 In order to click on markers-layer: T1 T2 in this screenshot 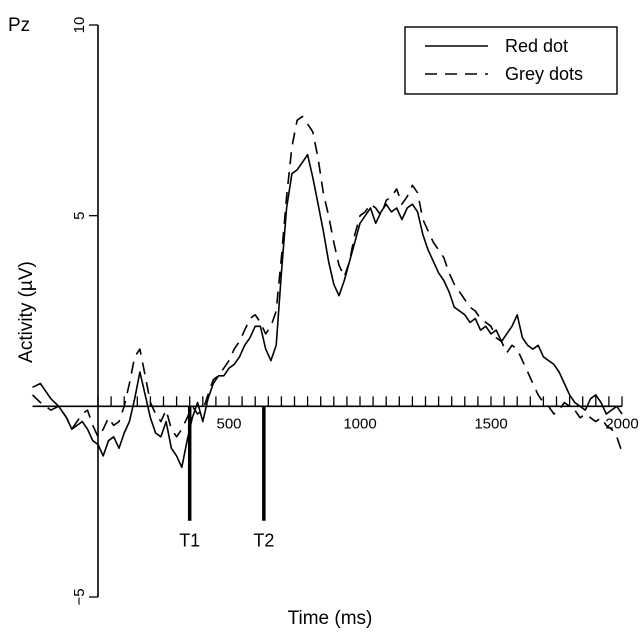, I will do `click(226, 478)`.